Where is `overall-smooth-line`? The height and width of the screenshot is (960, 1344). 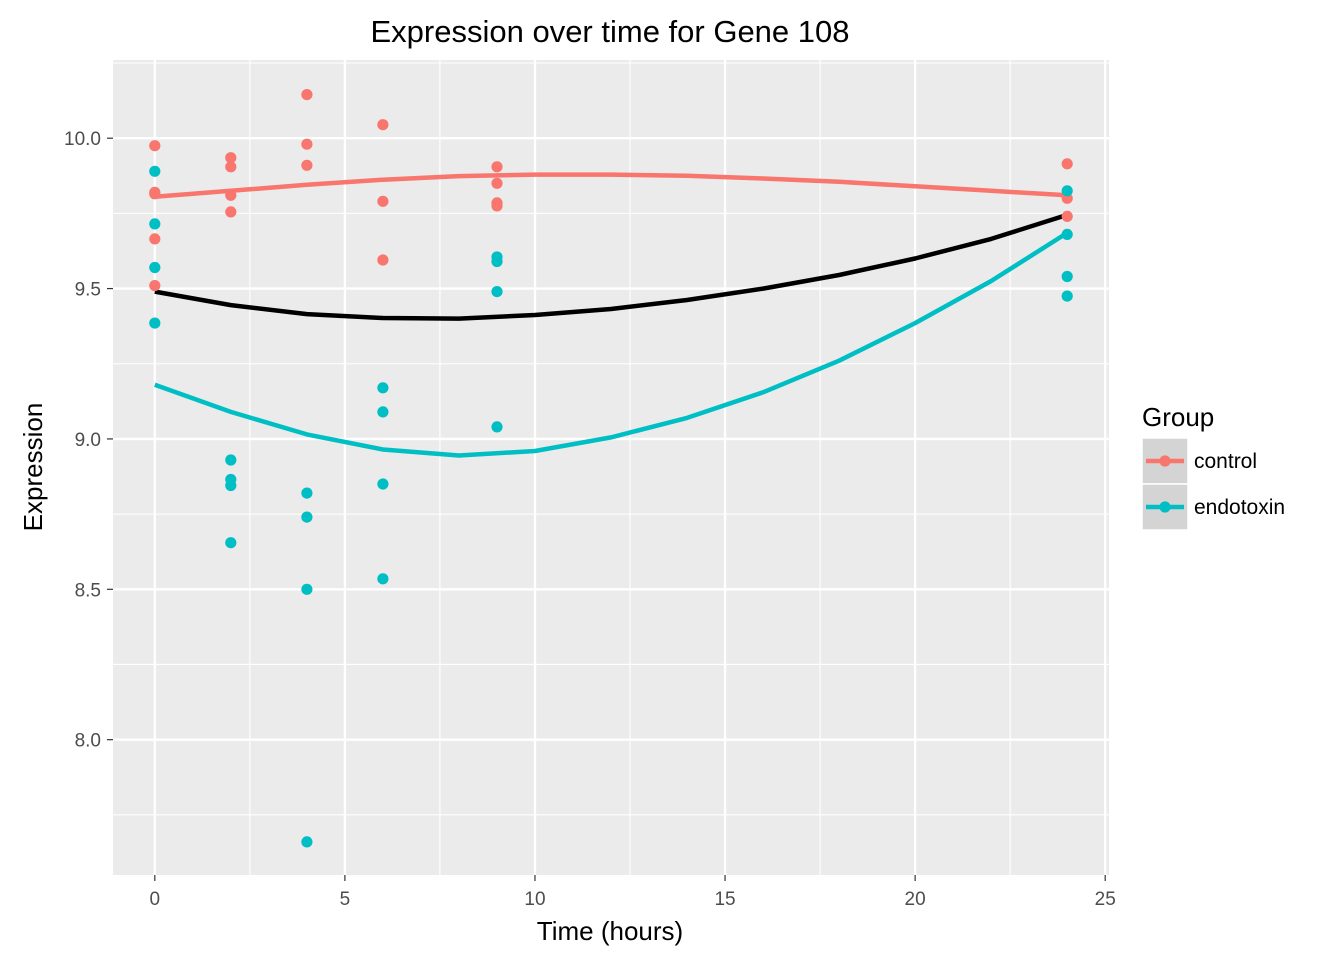
overall-smooth-line is located at coordinates (611, 266).